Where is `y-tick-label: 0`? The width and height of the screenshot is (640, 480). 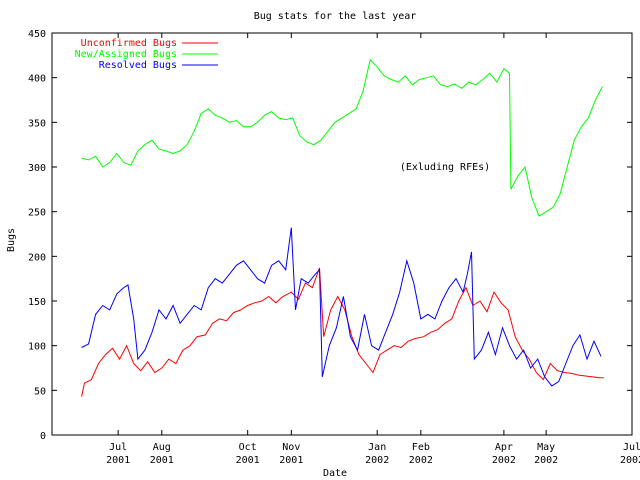 y-tick-label: 0 is located at coordinates (43, 436).